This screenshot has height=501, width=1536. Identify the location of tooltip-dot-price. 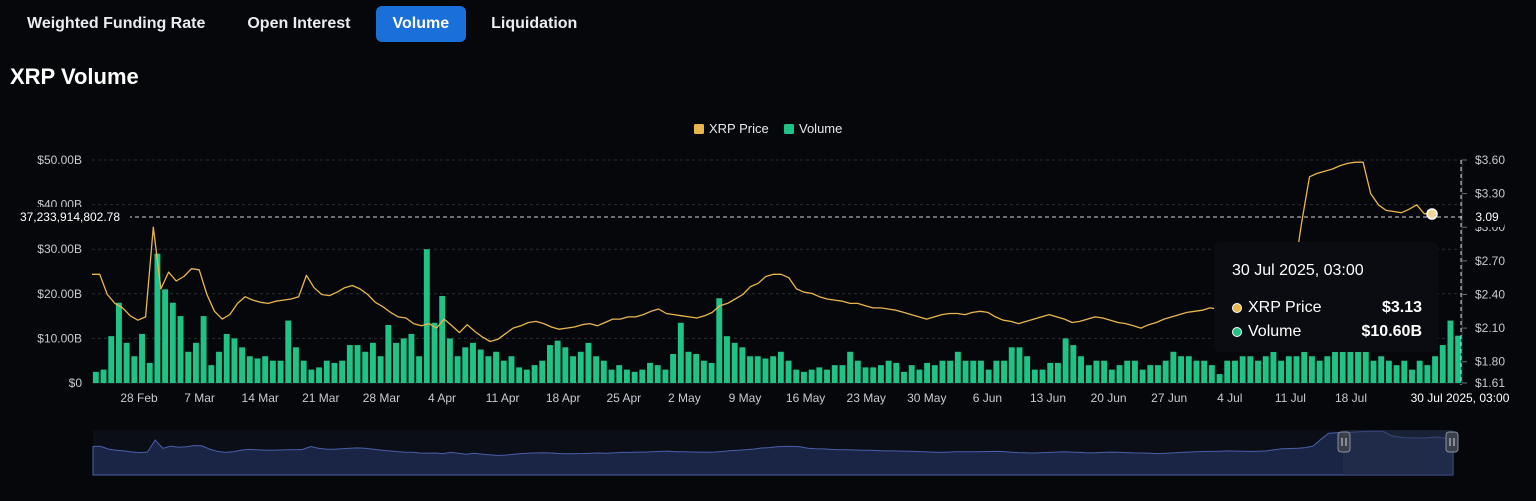
(1237, 308).